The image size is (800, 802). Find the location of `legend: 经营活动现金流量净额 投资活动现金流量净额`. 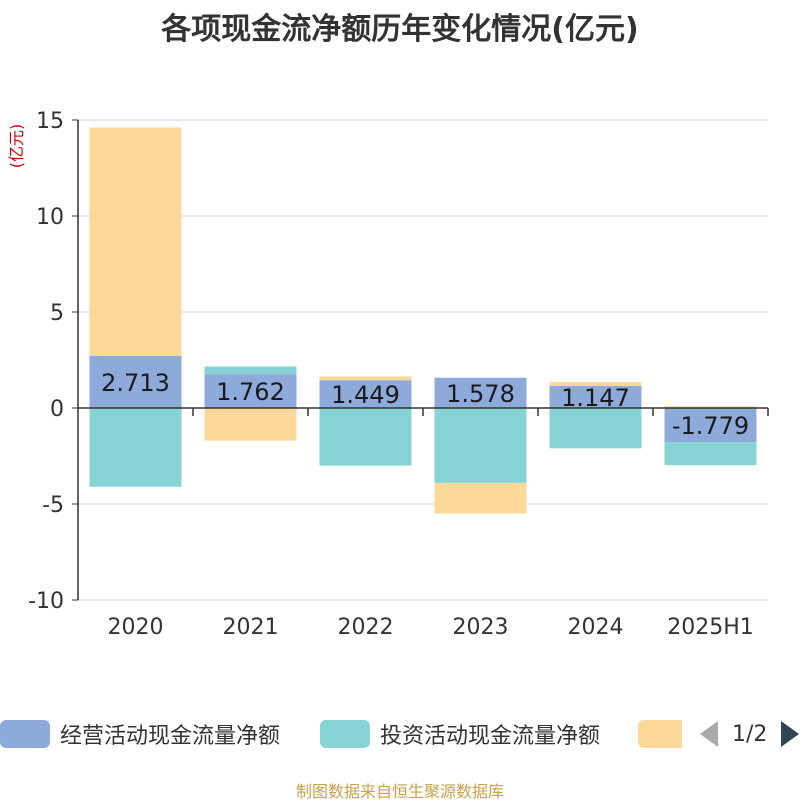

legend: 经营活动现金流量净额 投资活动现金流量净额 is located at coordinates (400, 734).